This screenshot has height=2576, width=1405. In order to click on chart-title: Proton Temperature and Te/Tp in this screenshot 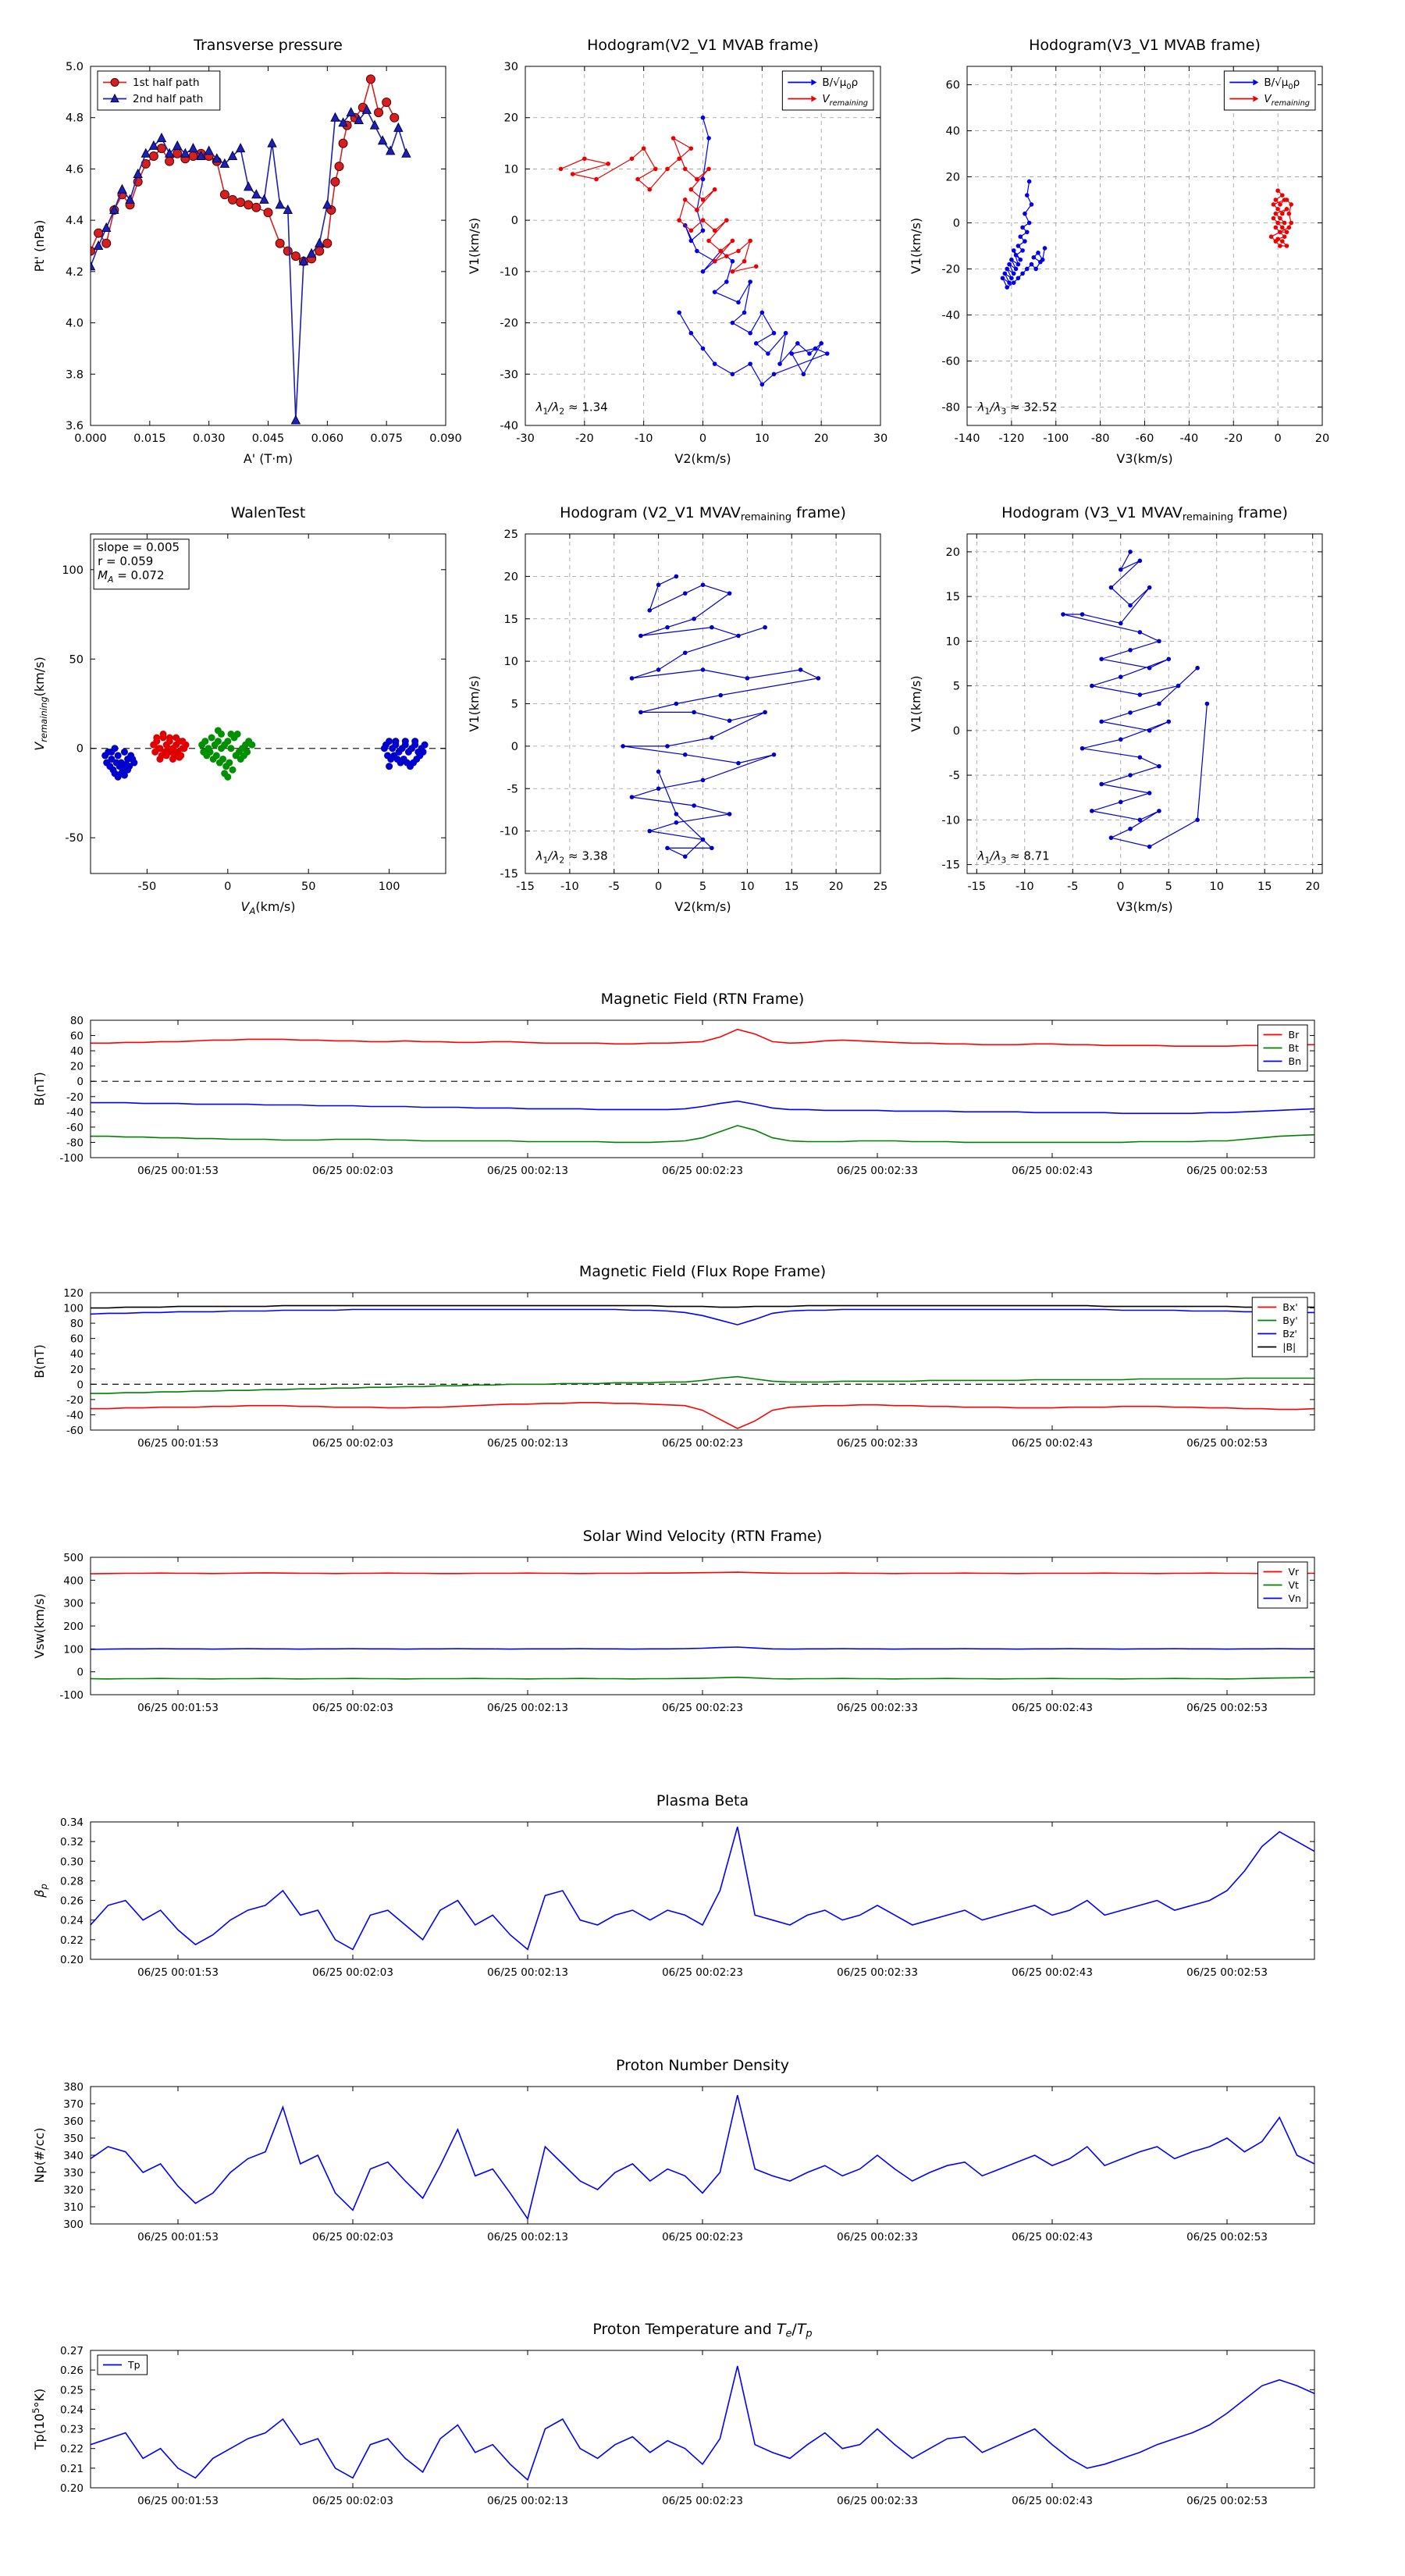, I will do `click(703, 2330)`.